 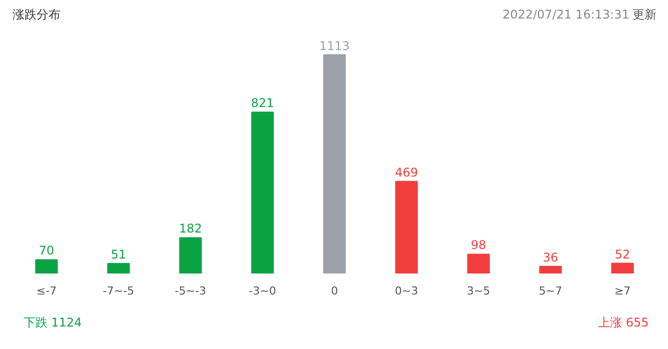 What do you see at coordinates (566, 15) in the screenshot?
I see `chart-subtitle: 2022/07/21 16:13:31` at bounding box center [566, 15].